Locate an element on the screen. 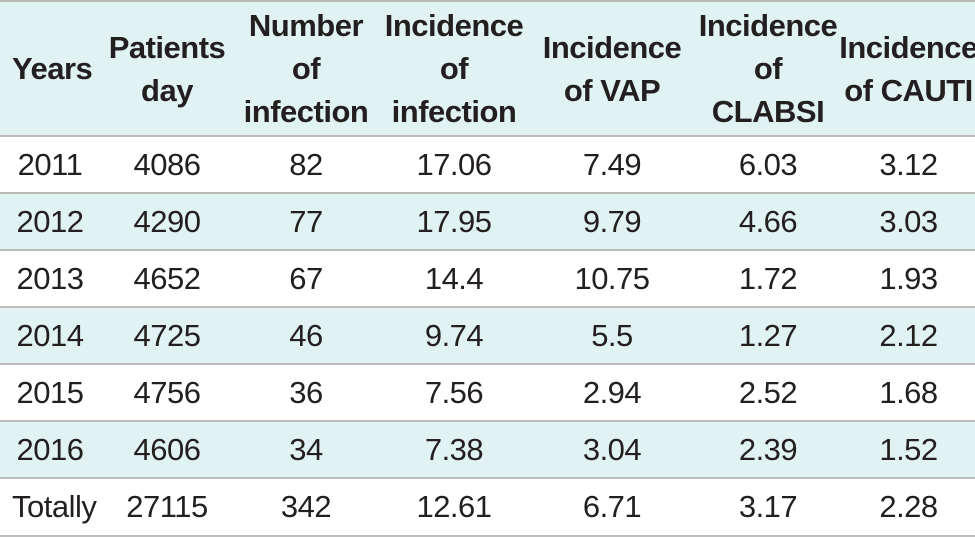 The image size is (975, 538). cell-incidence-of-cauti: 1.52 is located at coordinates (908, 449).